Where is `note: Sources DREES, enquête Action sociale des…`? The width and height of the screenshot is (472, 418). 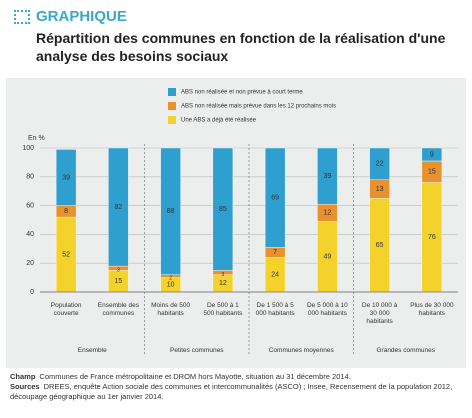
note: Sources DREES, enquête Action sociale des… is located at coordinates (237, 392).